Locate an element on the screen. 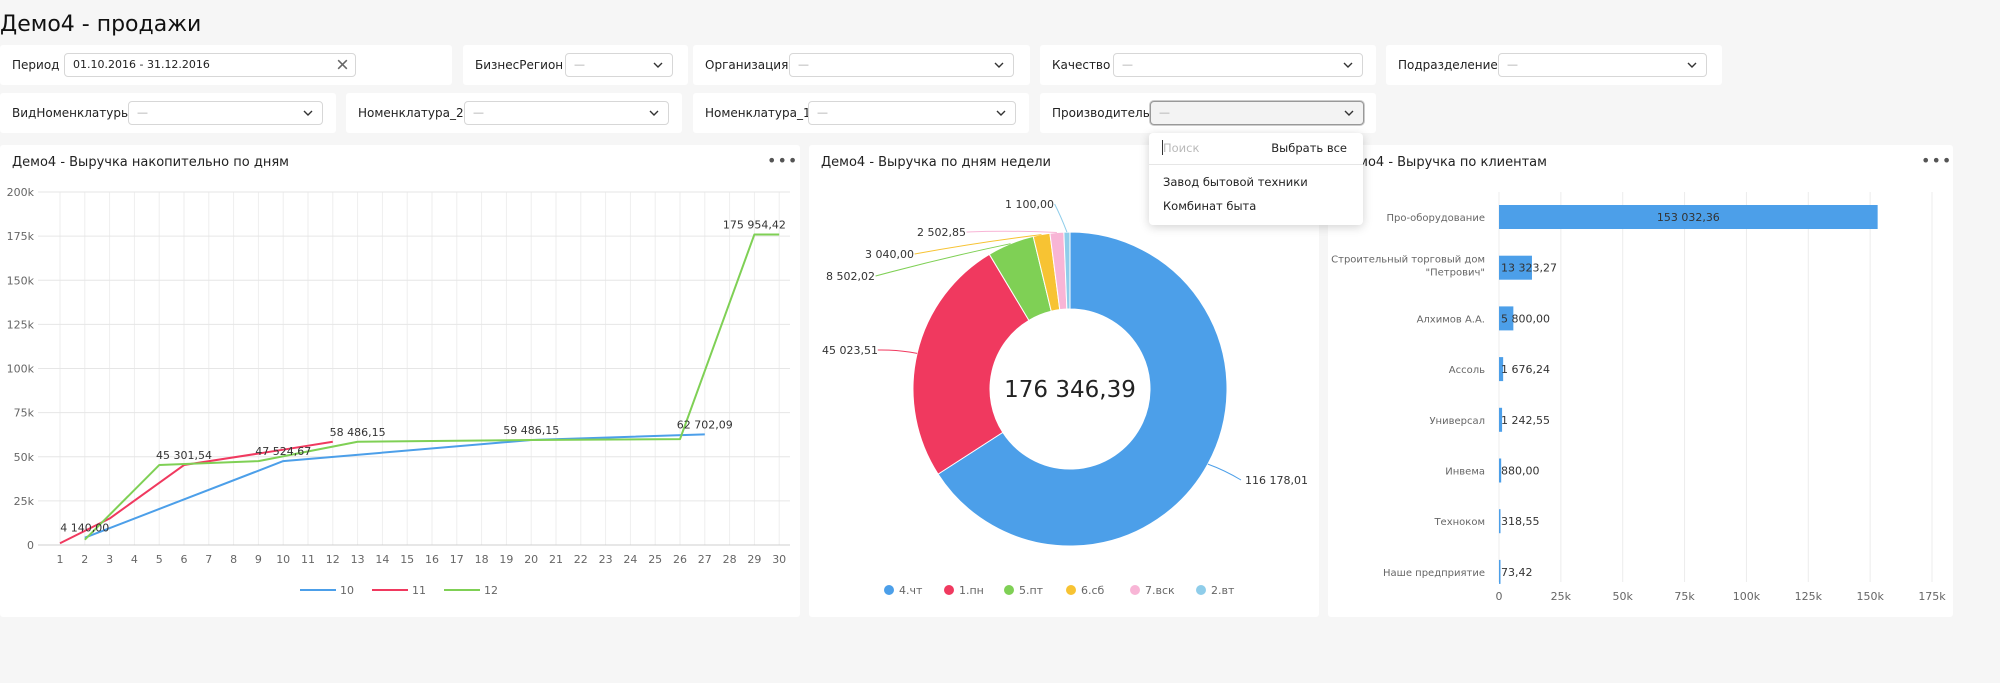 The width and height of the screenshot is (2000, 683). x-tick-label: 22 is located at coordinates (581, 559).